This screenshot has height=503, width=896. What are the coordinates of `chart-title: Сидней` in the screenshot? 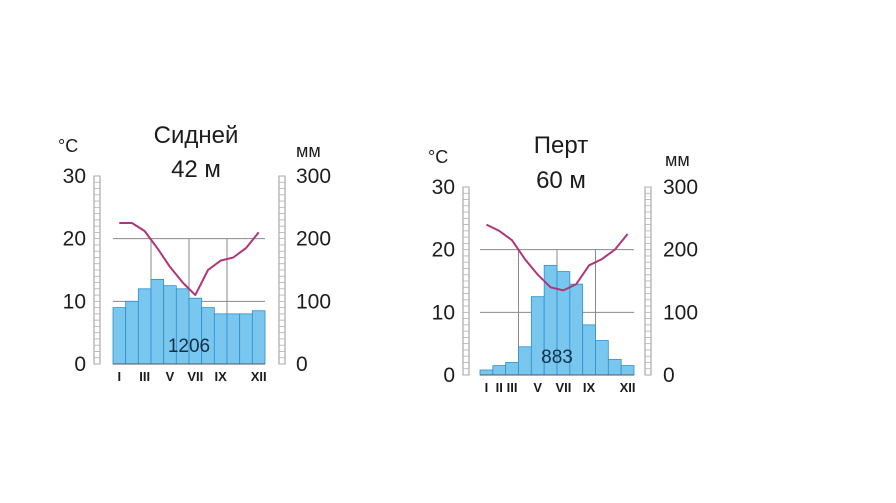 It's located at (196, 135).